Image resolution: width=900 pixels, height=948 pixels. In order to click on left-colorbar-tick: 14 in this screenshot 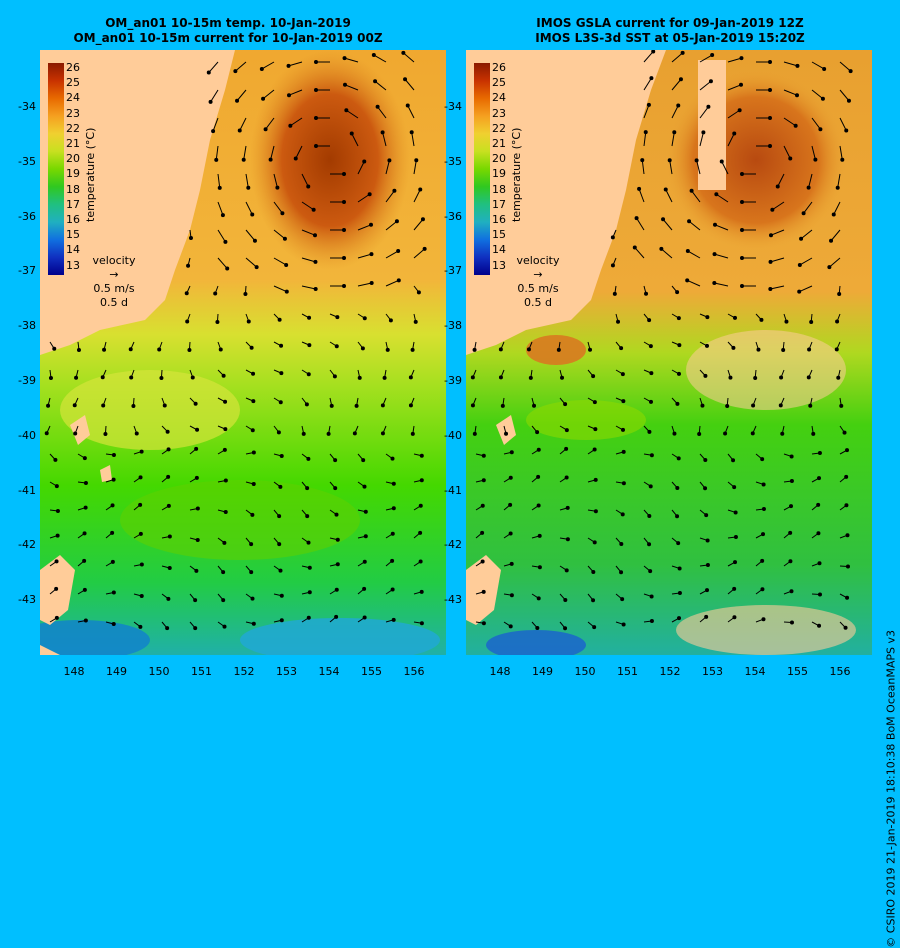, I will do `click(73, 249)`.